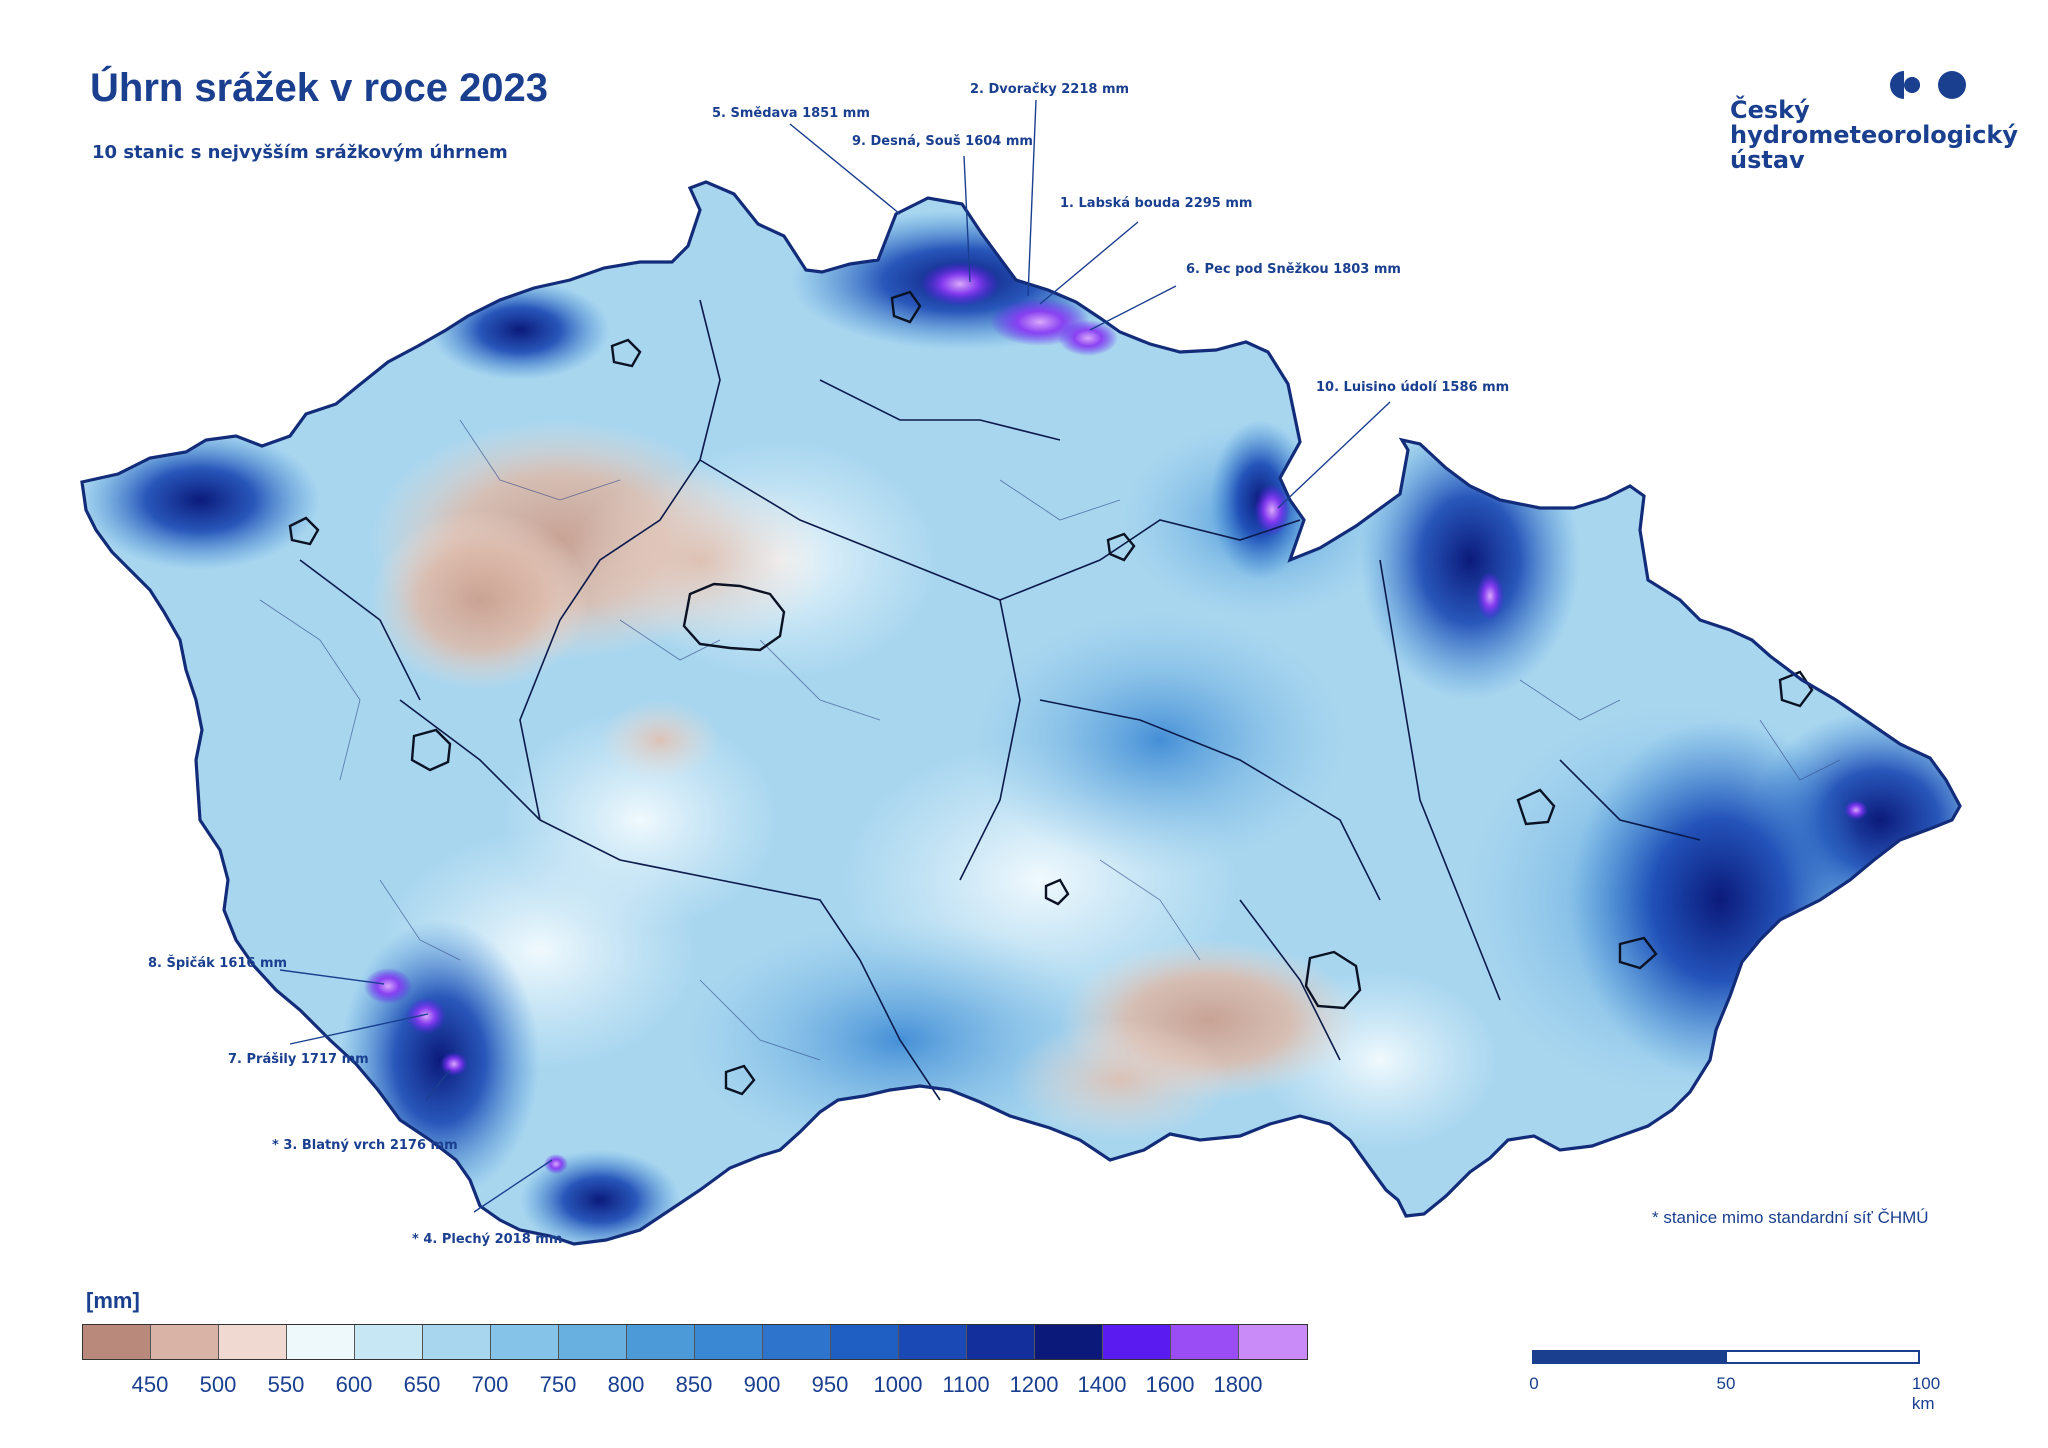  I want to click on station-label-8: 8. Špičák 1616 mm, so click(218, 963).